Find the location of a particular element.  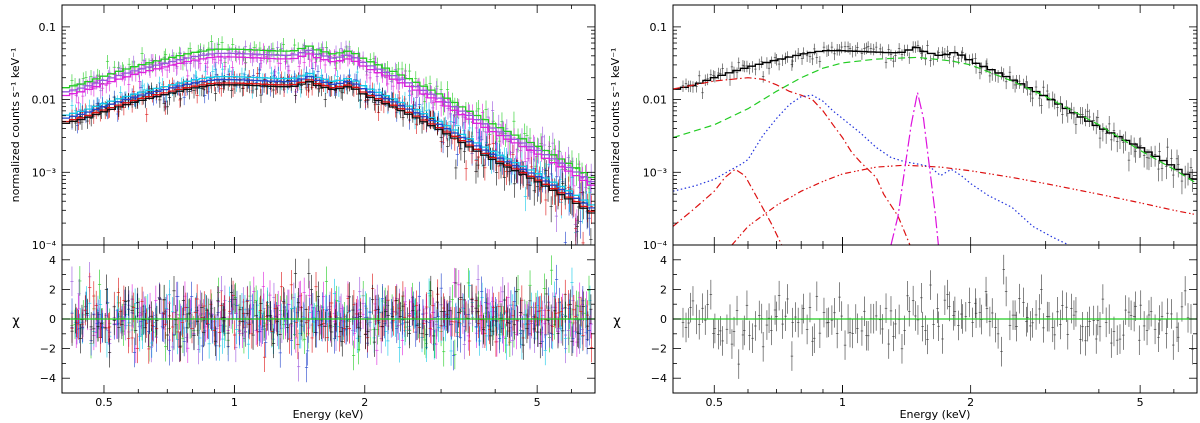

model-component-red-dash-dot-component-broad- is located at coordinates (964, 205).